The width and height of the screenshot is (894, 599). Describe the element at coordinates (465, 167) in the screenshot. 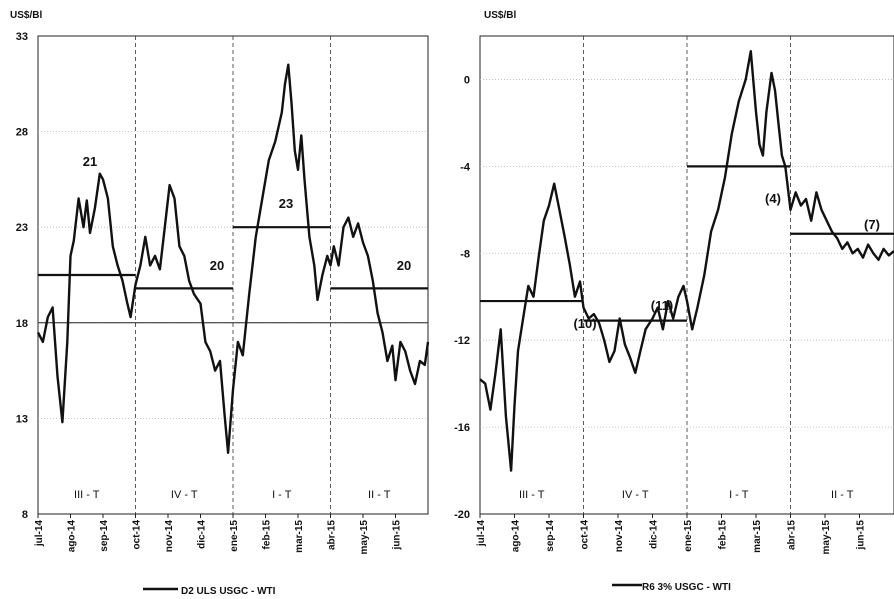

I see `y-tick-label: -4` at that location.